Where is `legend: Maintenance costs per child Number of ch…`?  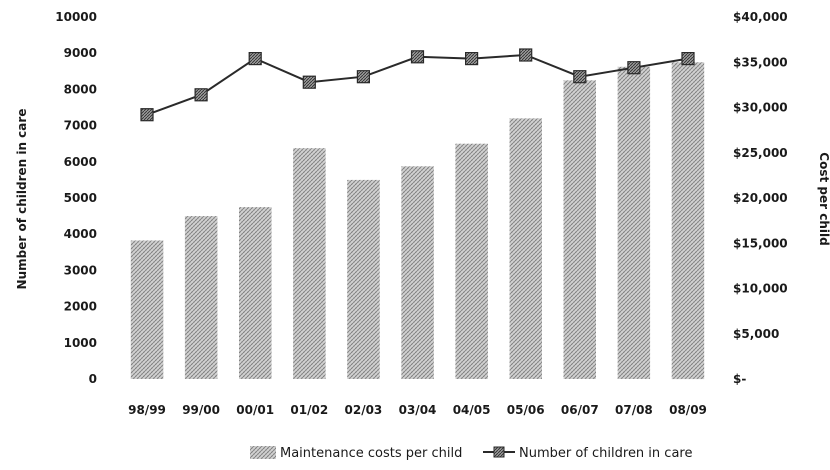
legend: Maintenance costs per child Number of ch… is located at coordinates (471, 453).